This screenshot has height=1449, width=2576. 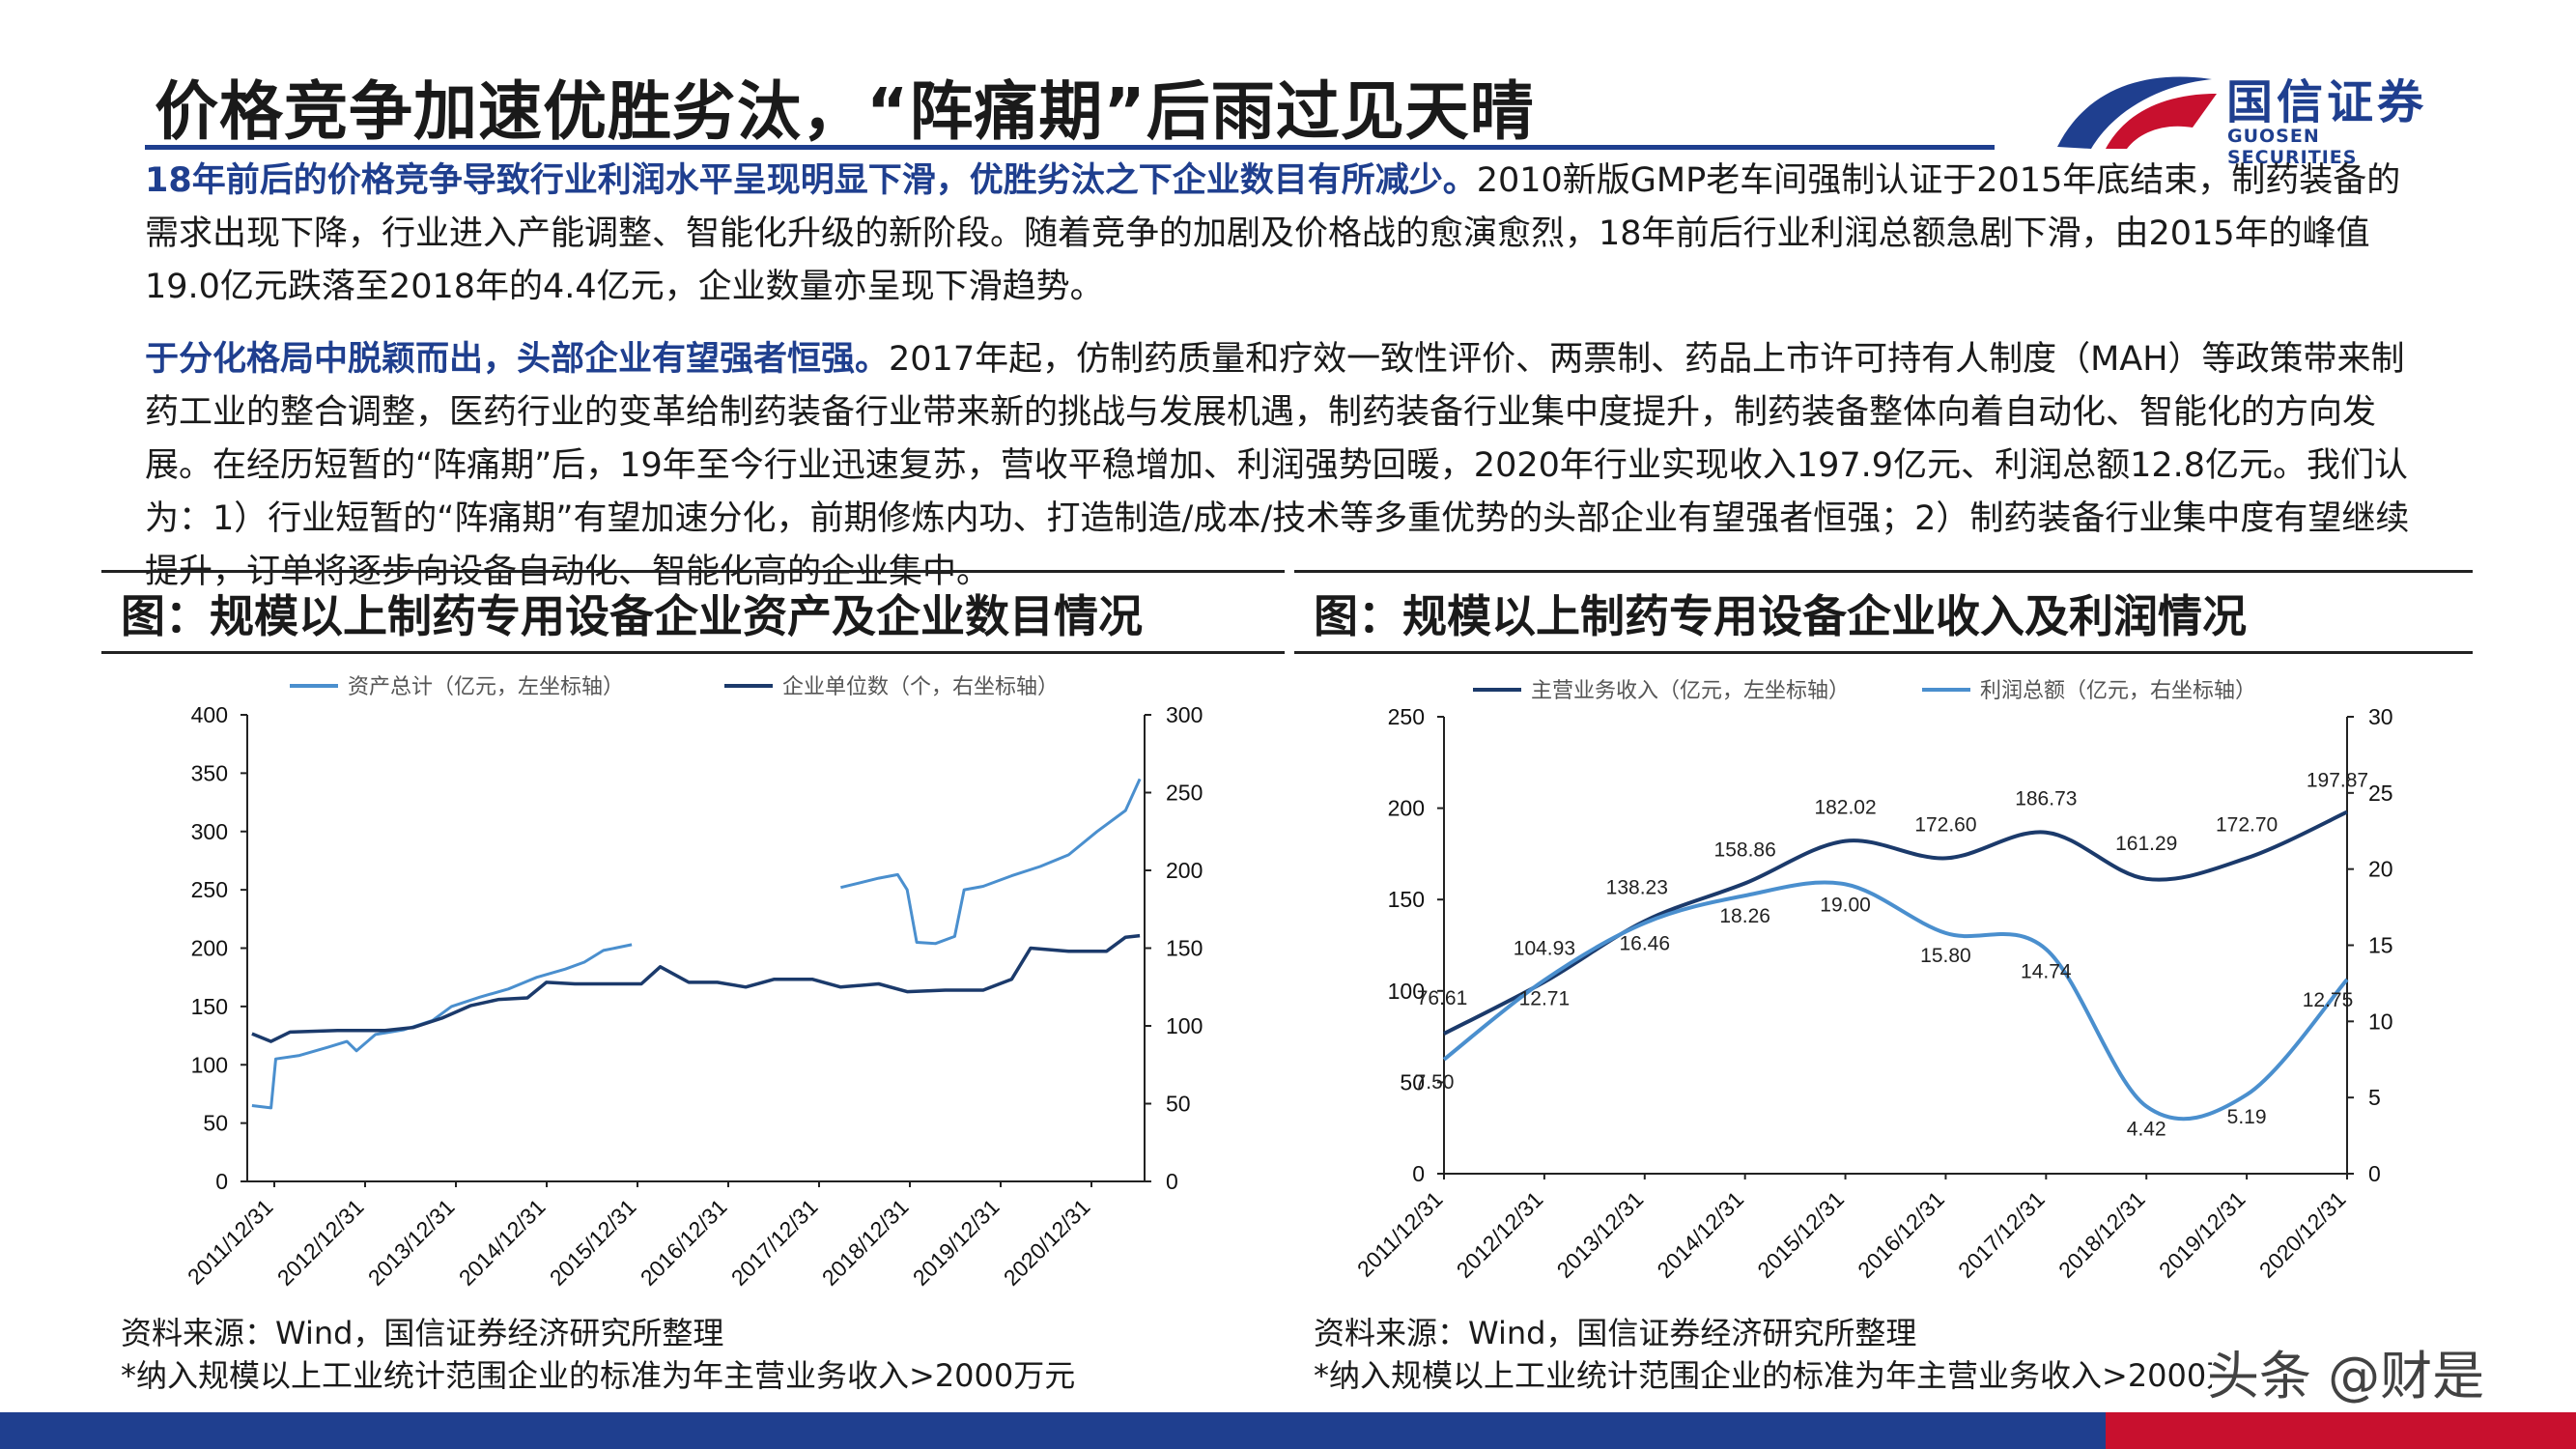 I want to click on right-chart-title: 图：规模以上制药专用设备企业收入及利润情况, so click(x=1780, y=616).